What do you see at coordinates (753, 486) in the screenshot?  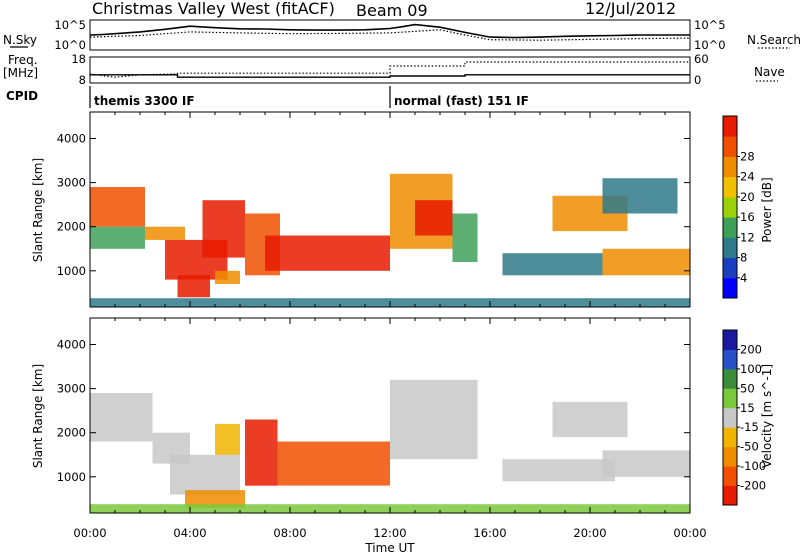 I see `velocity-colorbar-tick-label-0: -200` at bounding box center [753, 486].